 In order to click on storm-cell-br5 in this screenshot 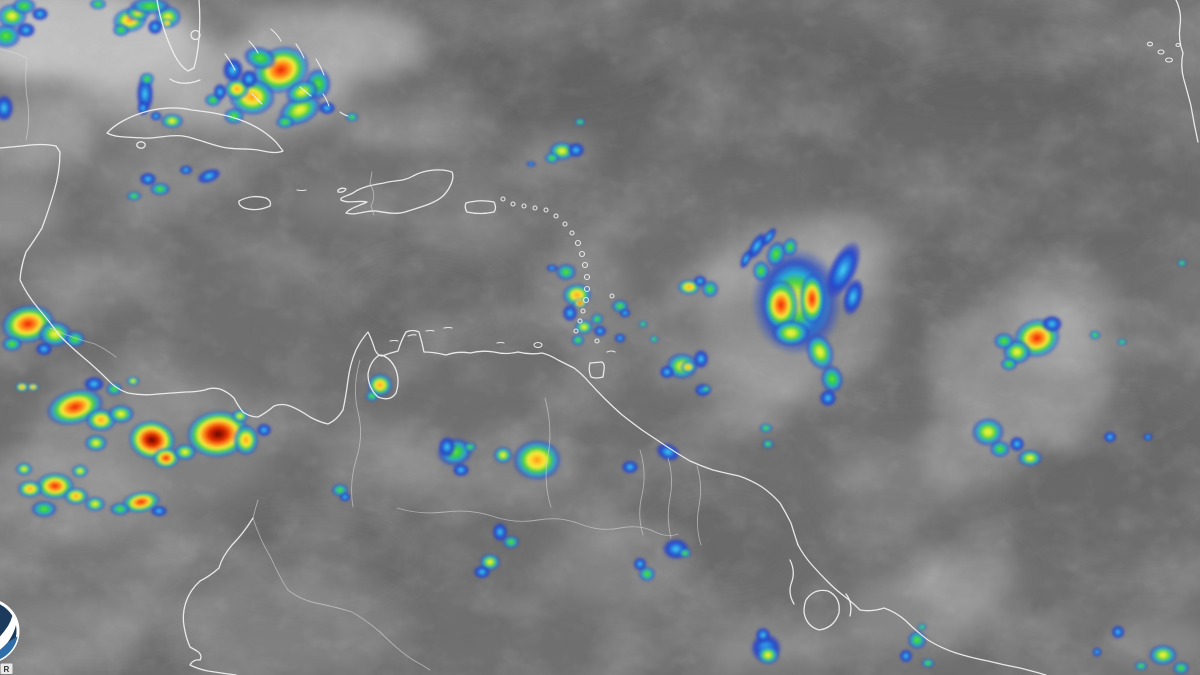, I will do `click(1141, 666)`.